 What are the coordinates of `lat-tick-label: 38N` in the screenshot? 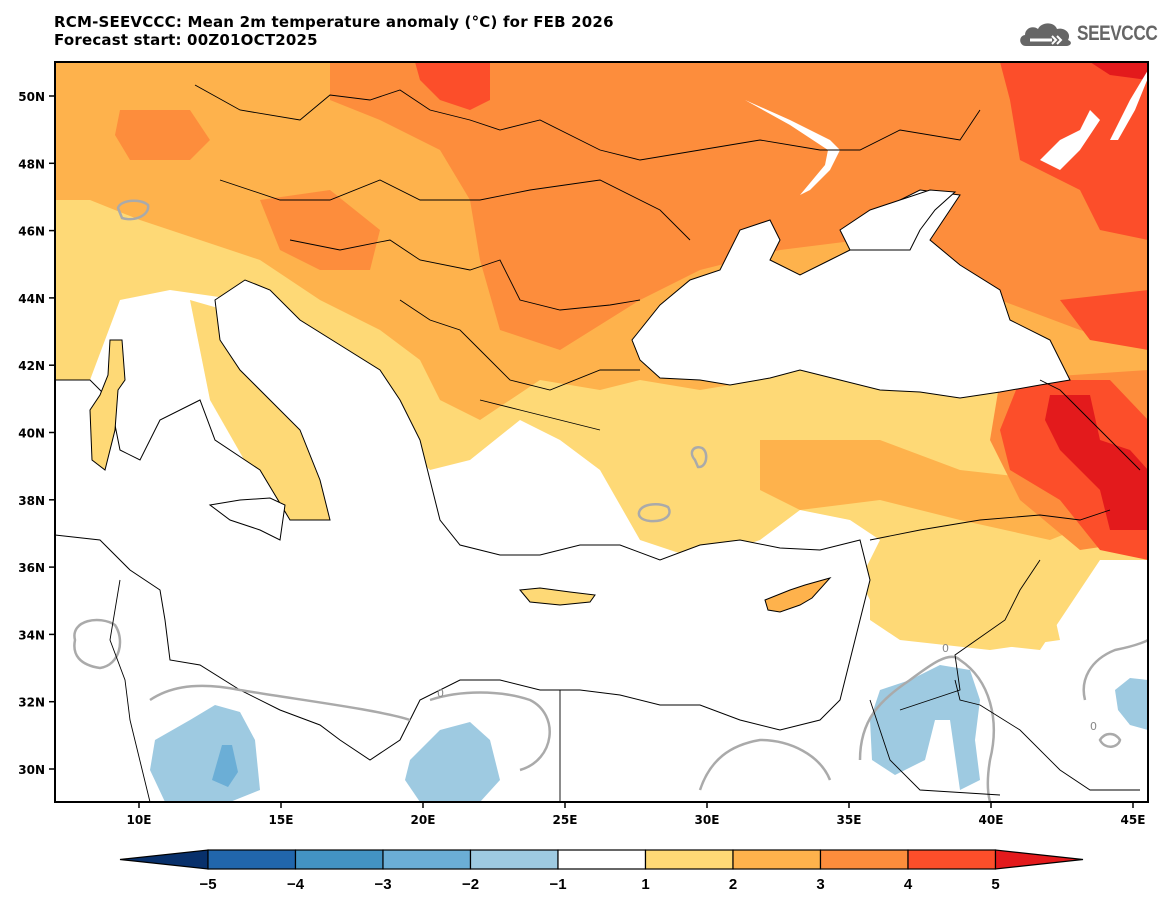 It's located at (31, 501).